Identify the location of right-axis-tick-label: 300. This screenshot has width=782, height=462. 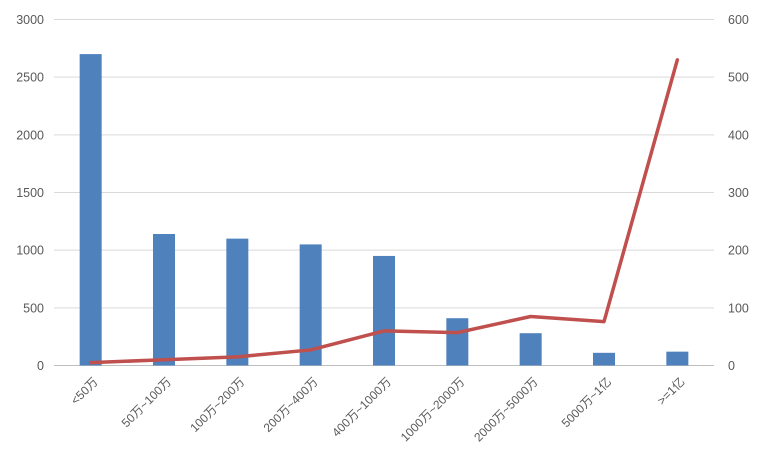
(738, 193).